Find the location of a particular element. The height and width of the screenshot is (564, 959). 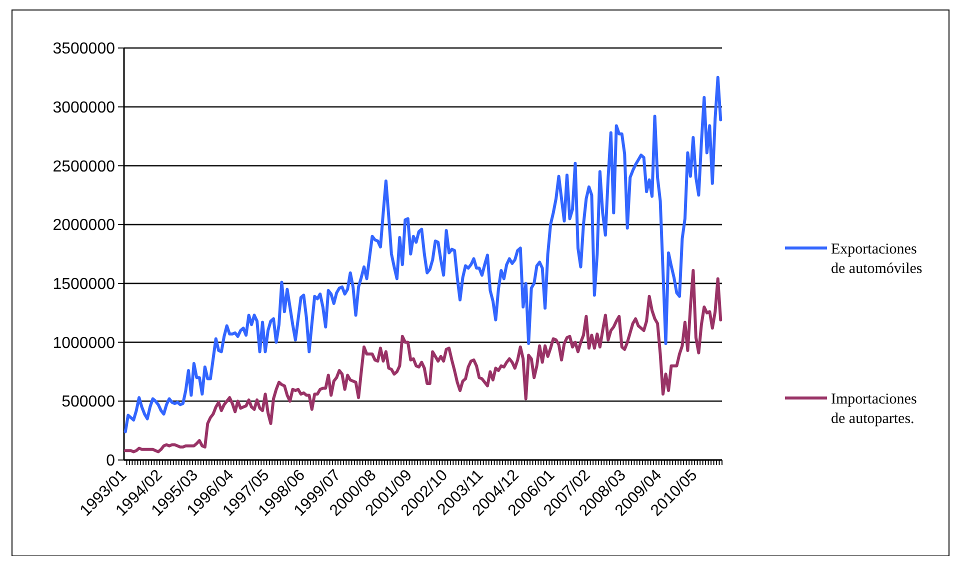

legend-label: Exportaciones de automóviles is located at coordinates (876, 259).